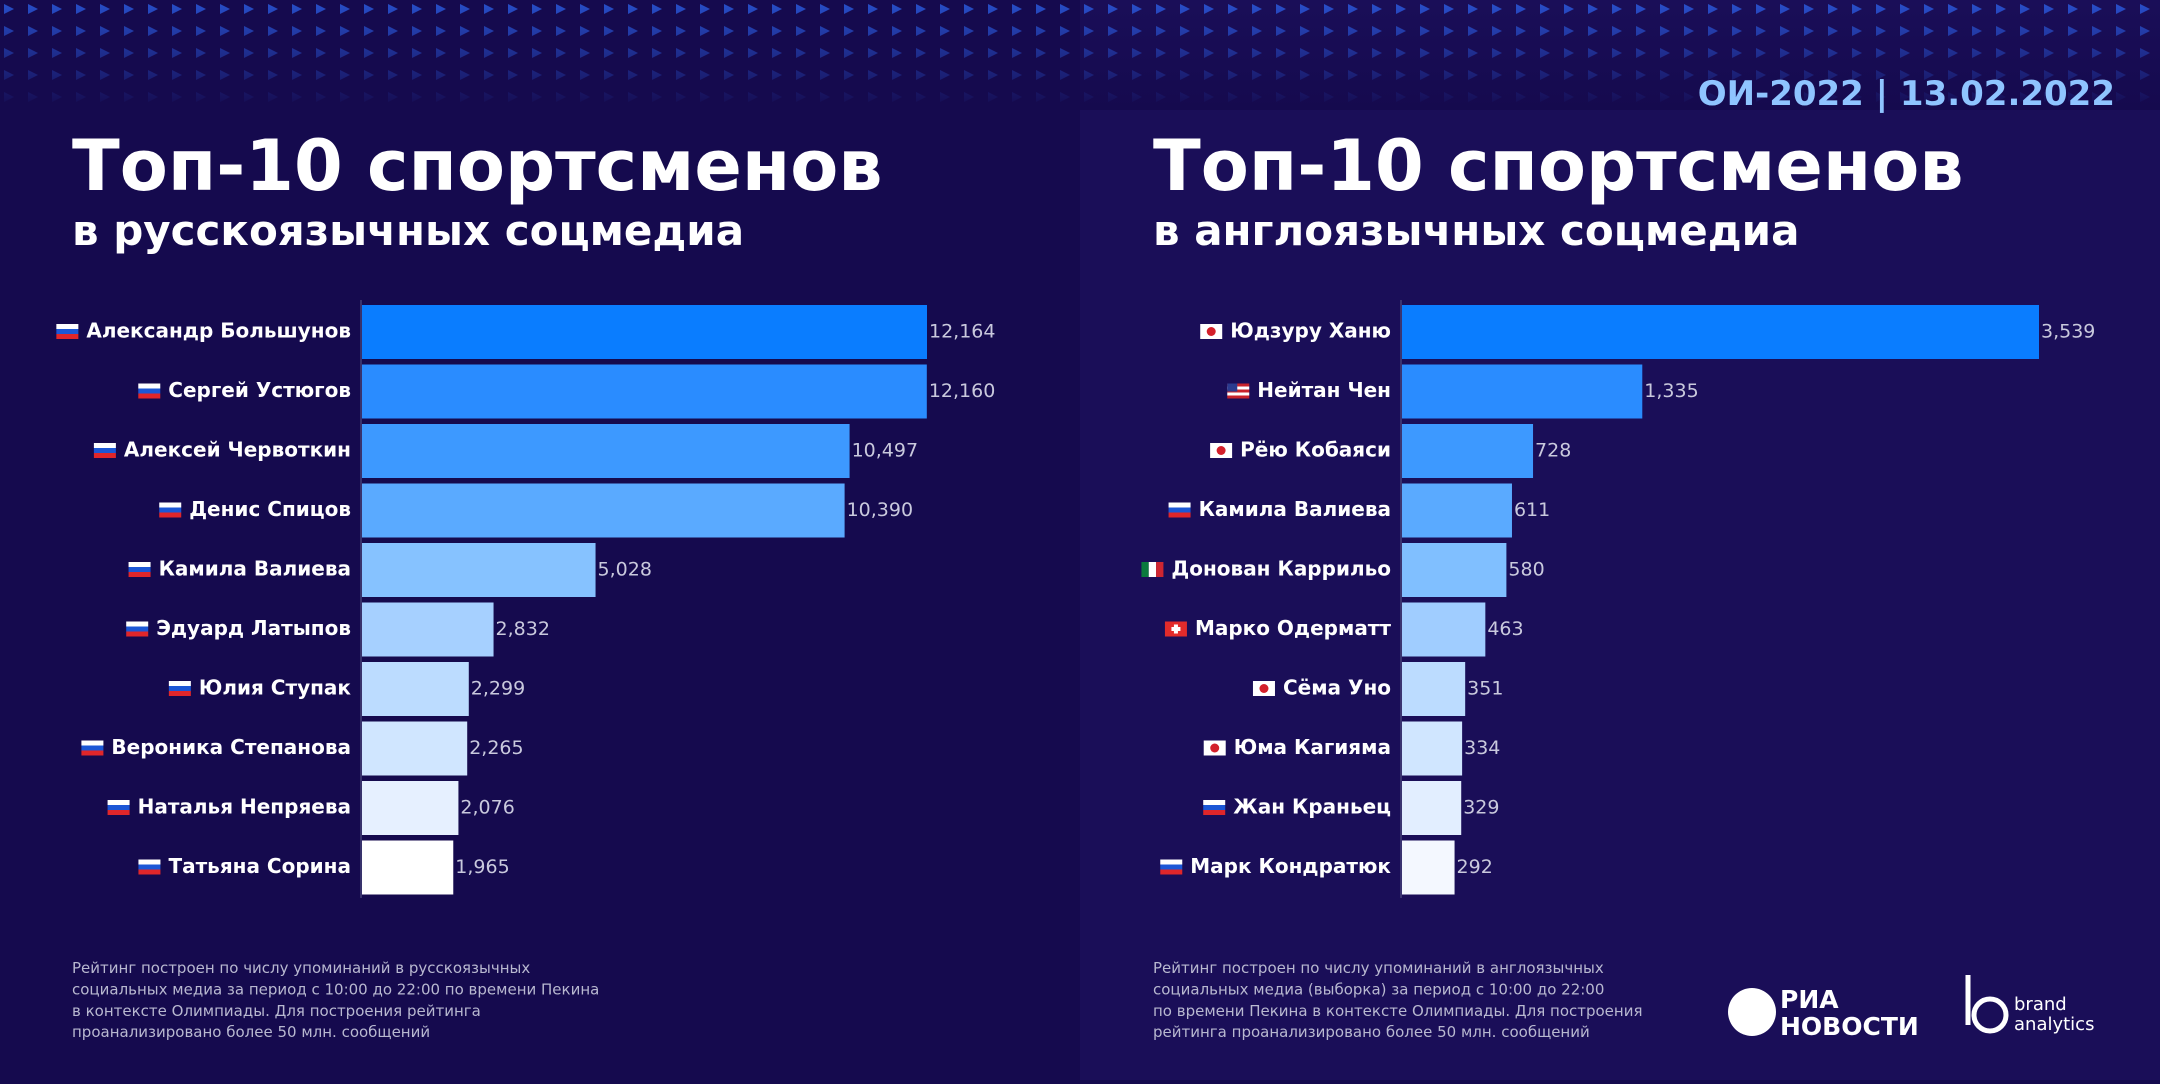  Describe the element at coordinates (275, 688) in the screenshot. I see `category-label: Юлия Ступак` at that location.